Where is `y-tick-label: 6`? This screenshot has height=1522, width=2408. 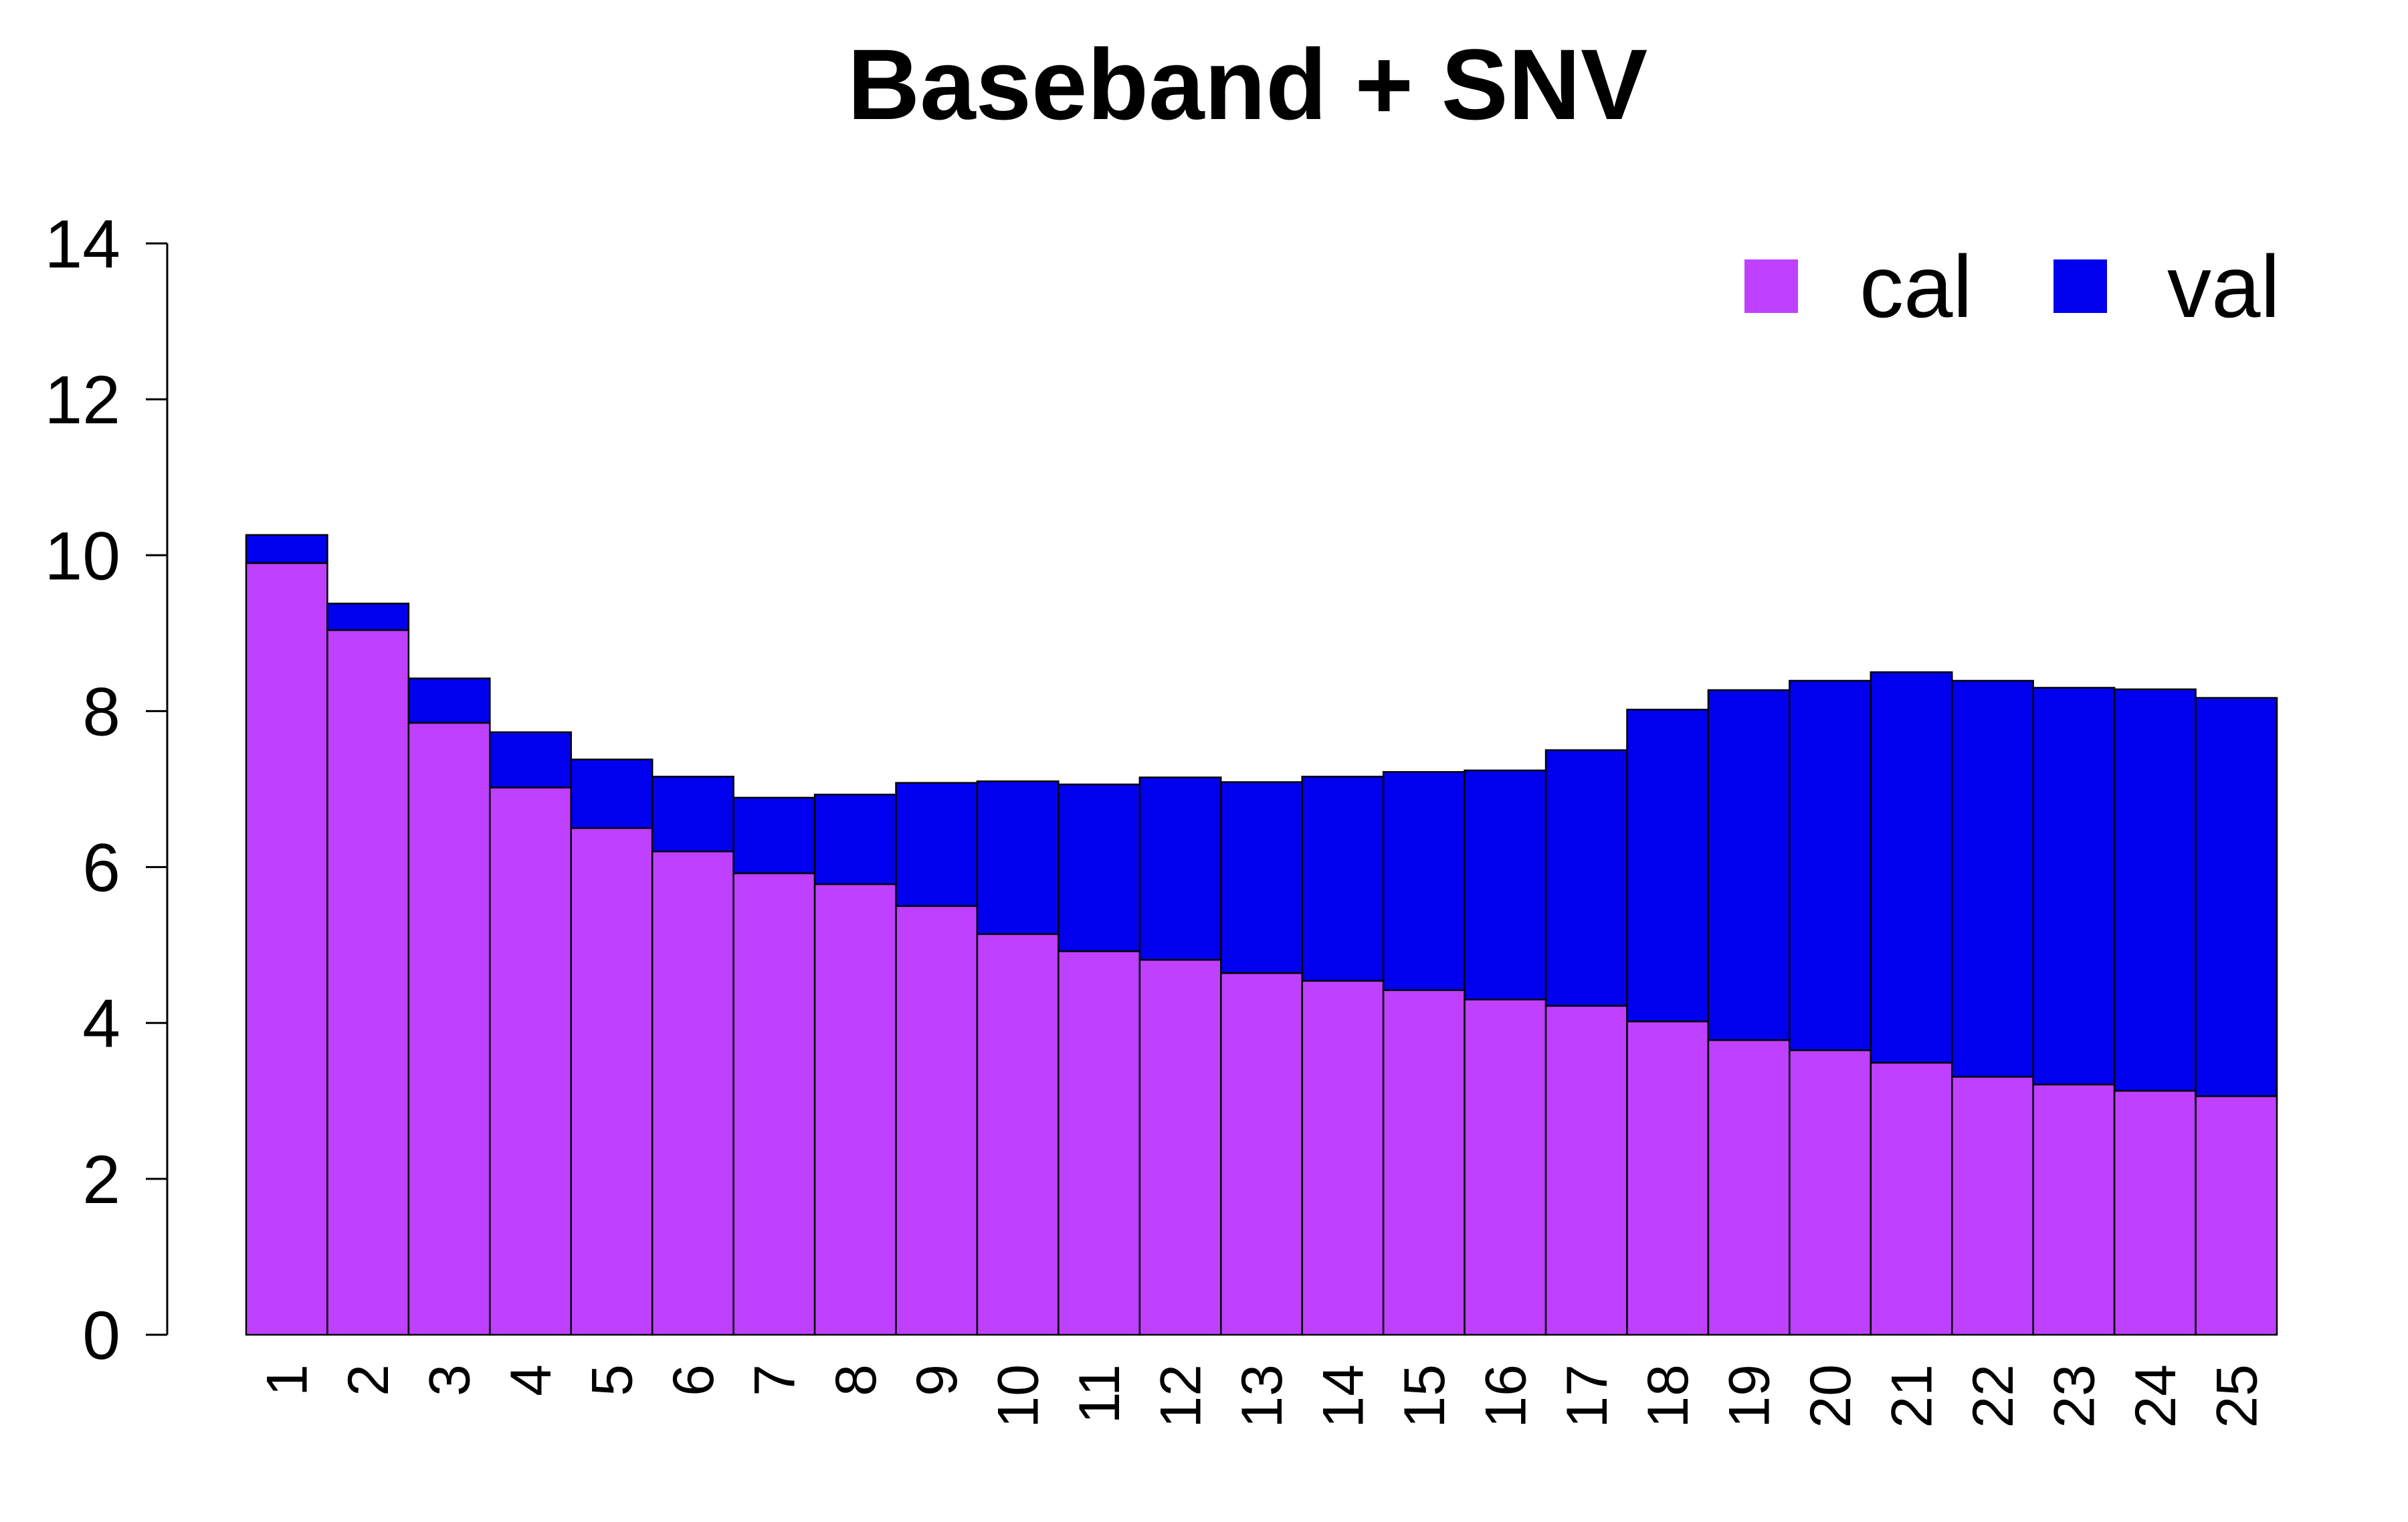
y-tick-label: 6 is located at coordinates (101, 868).